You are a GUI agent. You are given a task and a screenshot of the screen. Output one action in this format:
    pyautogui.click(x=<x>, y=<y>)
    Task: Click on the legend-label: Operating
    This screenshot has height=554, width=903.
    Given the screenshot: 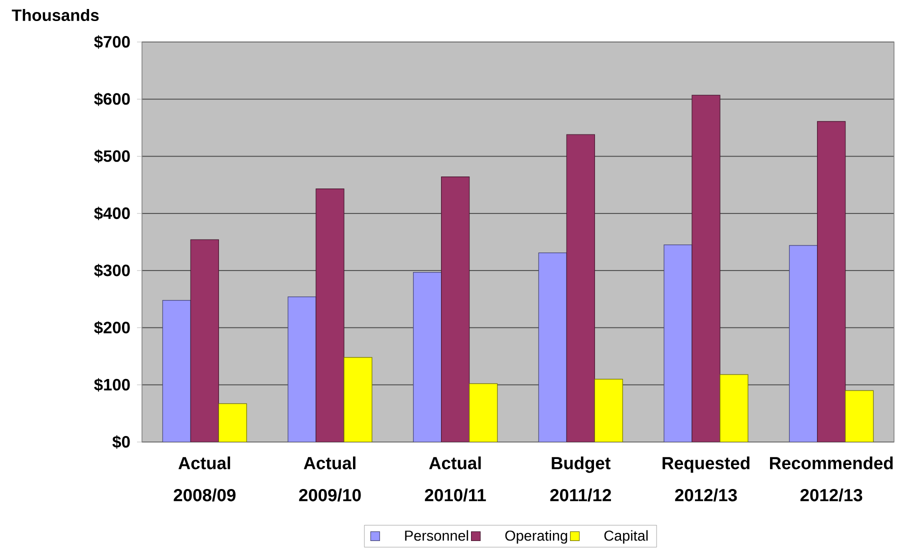 What is the action you would take?
    pyautogui.click(x=536, y=537)
    